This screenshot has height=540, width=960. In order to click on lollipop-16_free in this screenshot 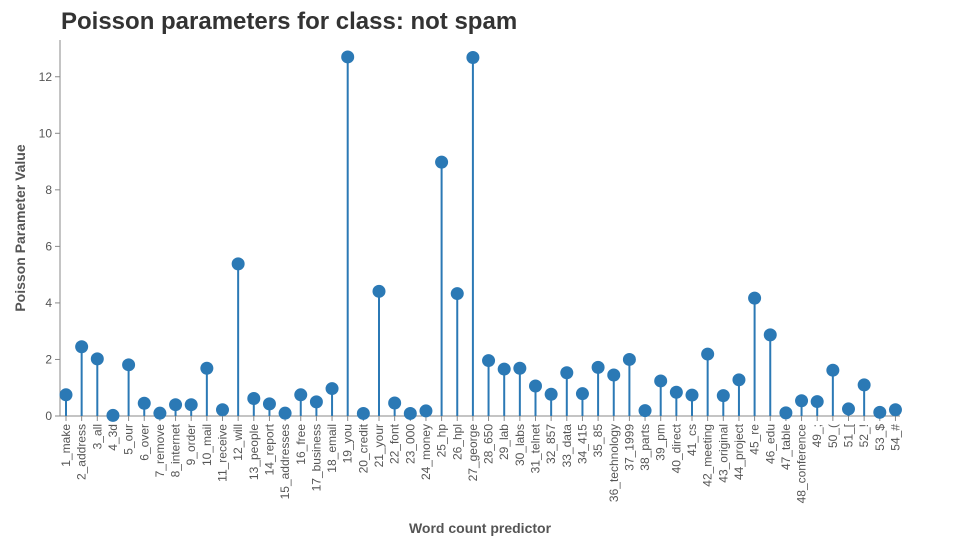, I will do `click(301, 402)`.